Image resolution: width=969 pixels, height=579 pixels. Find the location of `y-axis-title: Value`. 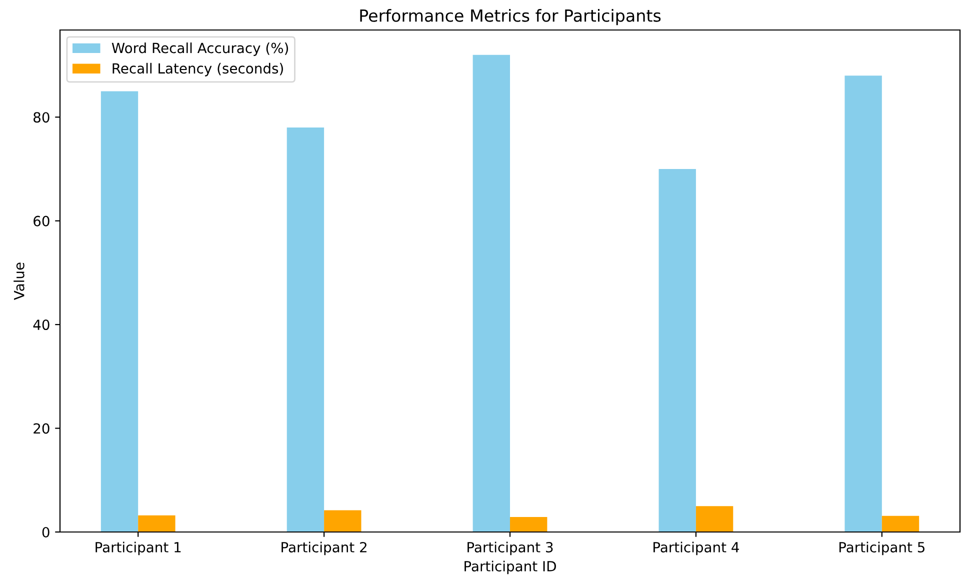

y-axis-title: Value is located at coordinates (19, 281).